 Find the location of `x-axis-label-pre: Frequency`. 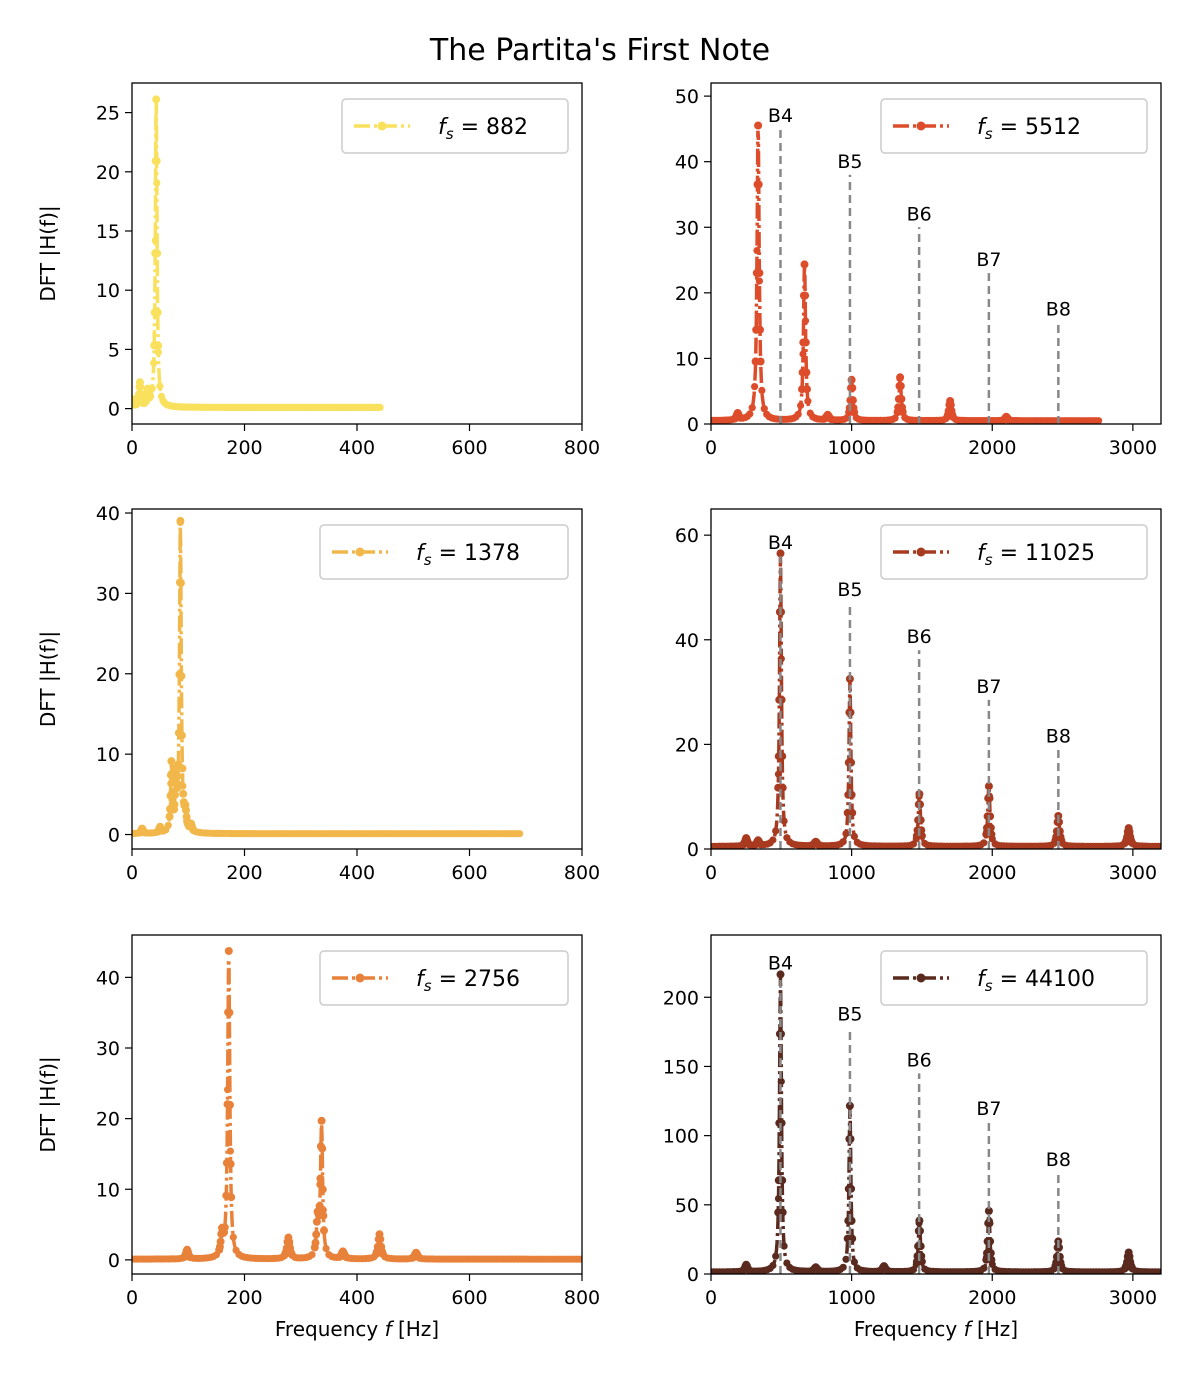

x-axis-label-pre: Frequency is located at coordinates (330, 1329).